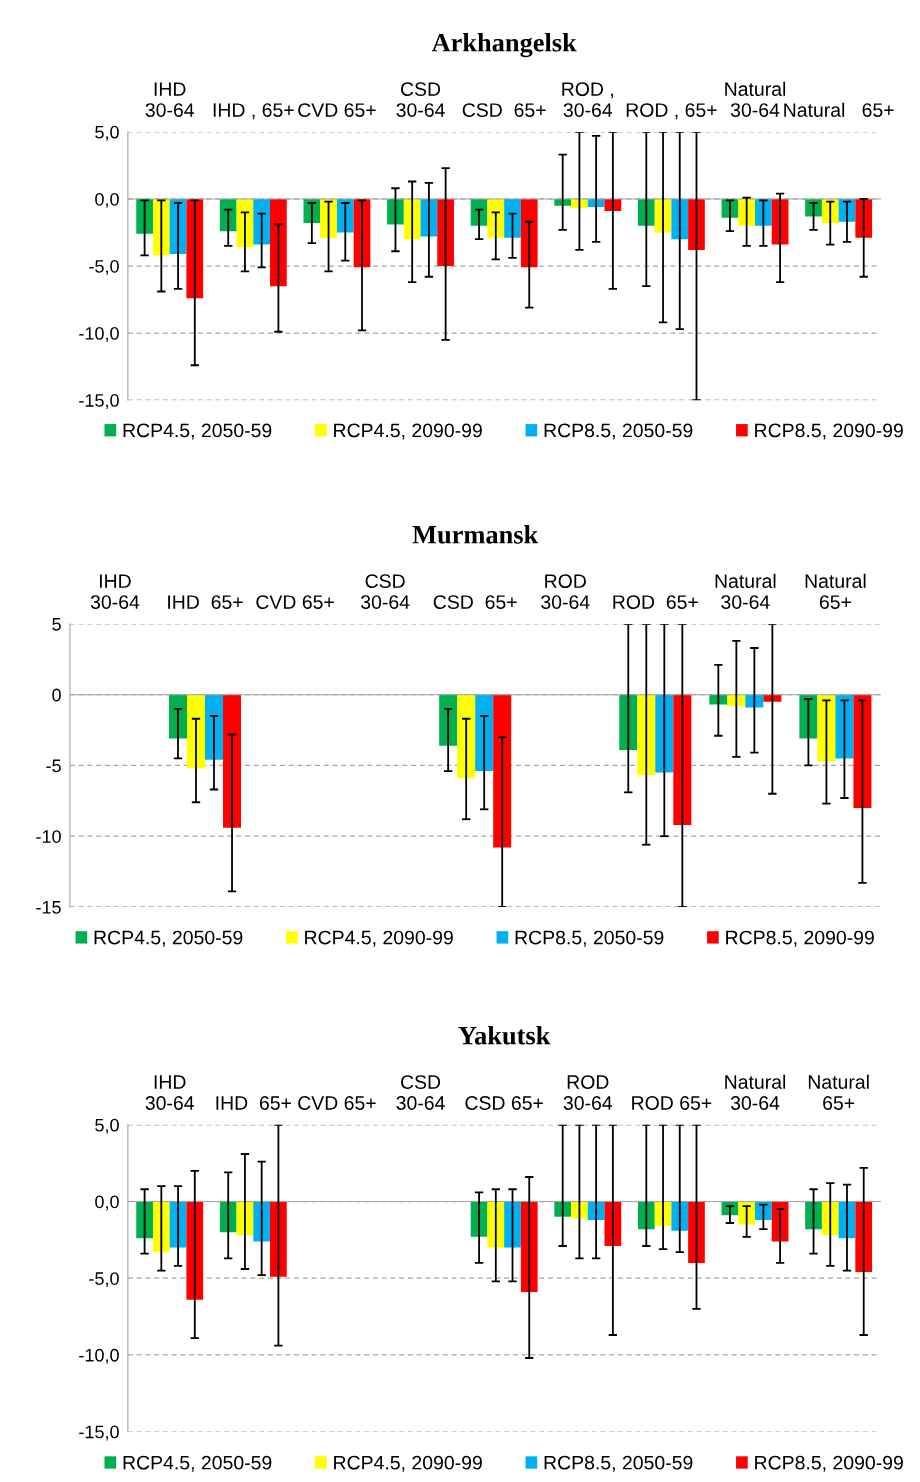 The width and height of the screenshot is (920, 1482). Describe the element at coordinates (504, 45) in the screenshot. I see `chart-title: Arkhangelsk` at that location.